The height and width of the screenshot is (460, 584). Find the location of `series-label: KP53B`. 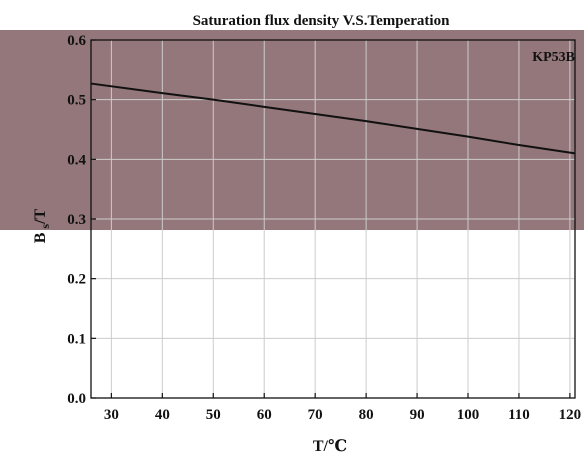

series-label: KP53B is located at coordinates (553, 57).